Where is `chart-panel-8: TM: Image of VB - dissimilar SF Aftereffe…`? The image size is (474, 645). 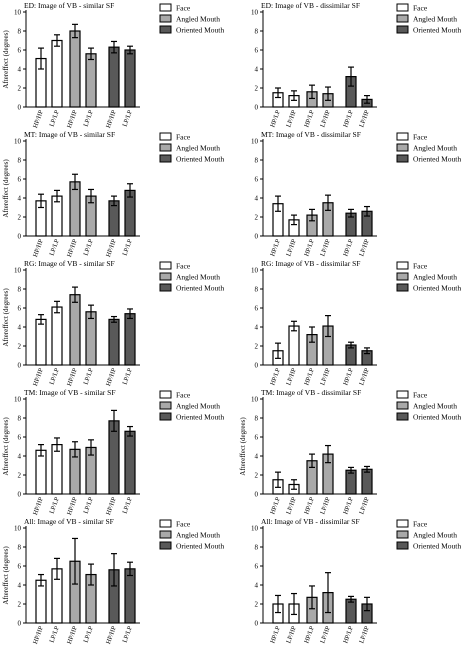 chart-panel-8: TM: Image of VB - dissimilar SF Aftereffe… is located at coordinates (350, 451).